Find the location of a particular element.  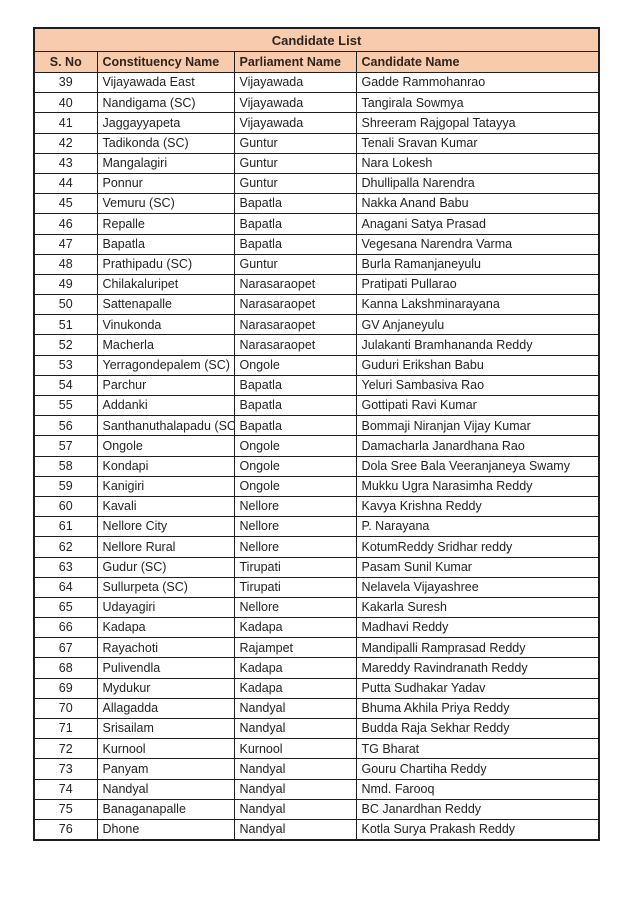

cell-candidate-name: GV Anjaneyulu is located at coordinates (477, 325).